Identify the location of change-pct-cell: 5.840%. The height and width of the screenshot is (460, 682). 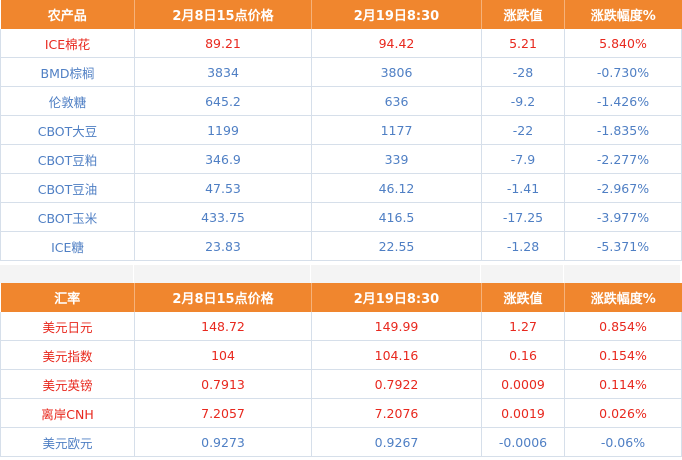
(623, 43).